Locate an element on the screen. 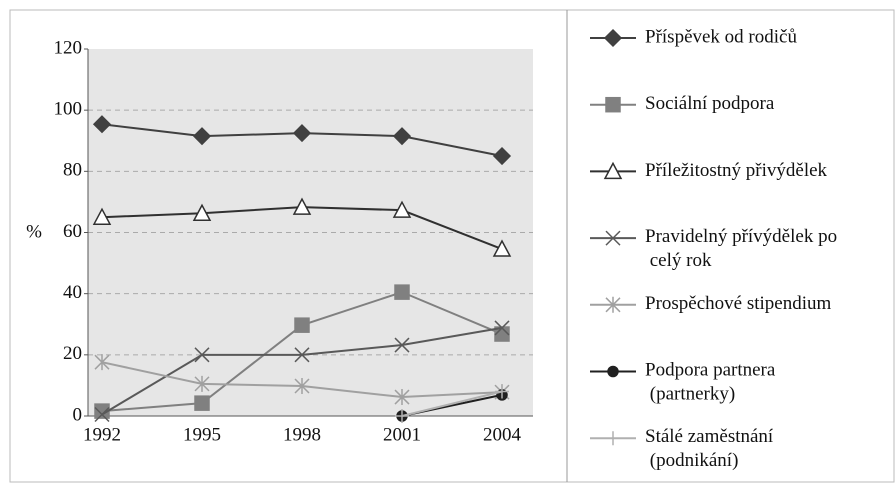 The height and width of the screenshot is (483, 895). y-axis-label: % is located at coordinates (34, 231).